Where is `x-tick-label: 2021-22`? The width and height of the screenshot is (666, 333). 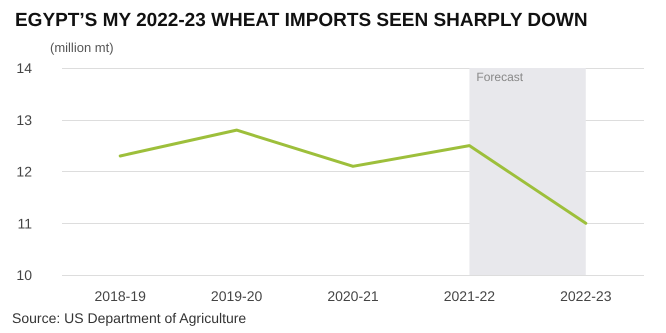 x-tick-label: 2021-22 is located at coordinates (470, 296).